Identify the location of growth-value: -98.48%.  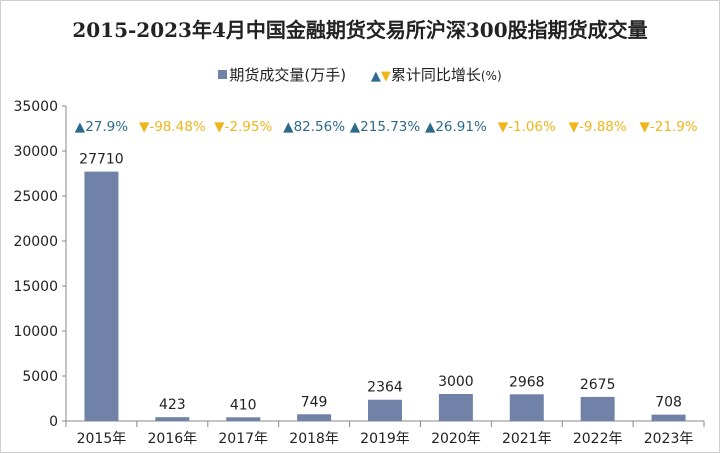
(177, 127).